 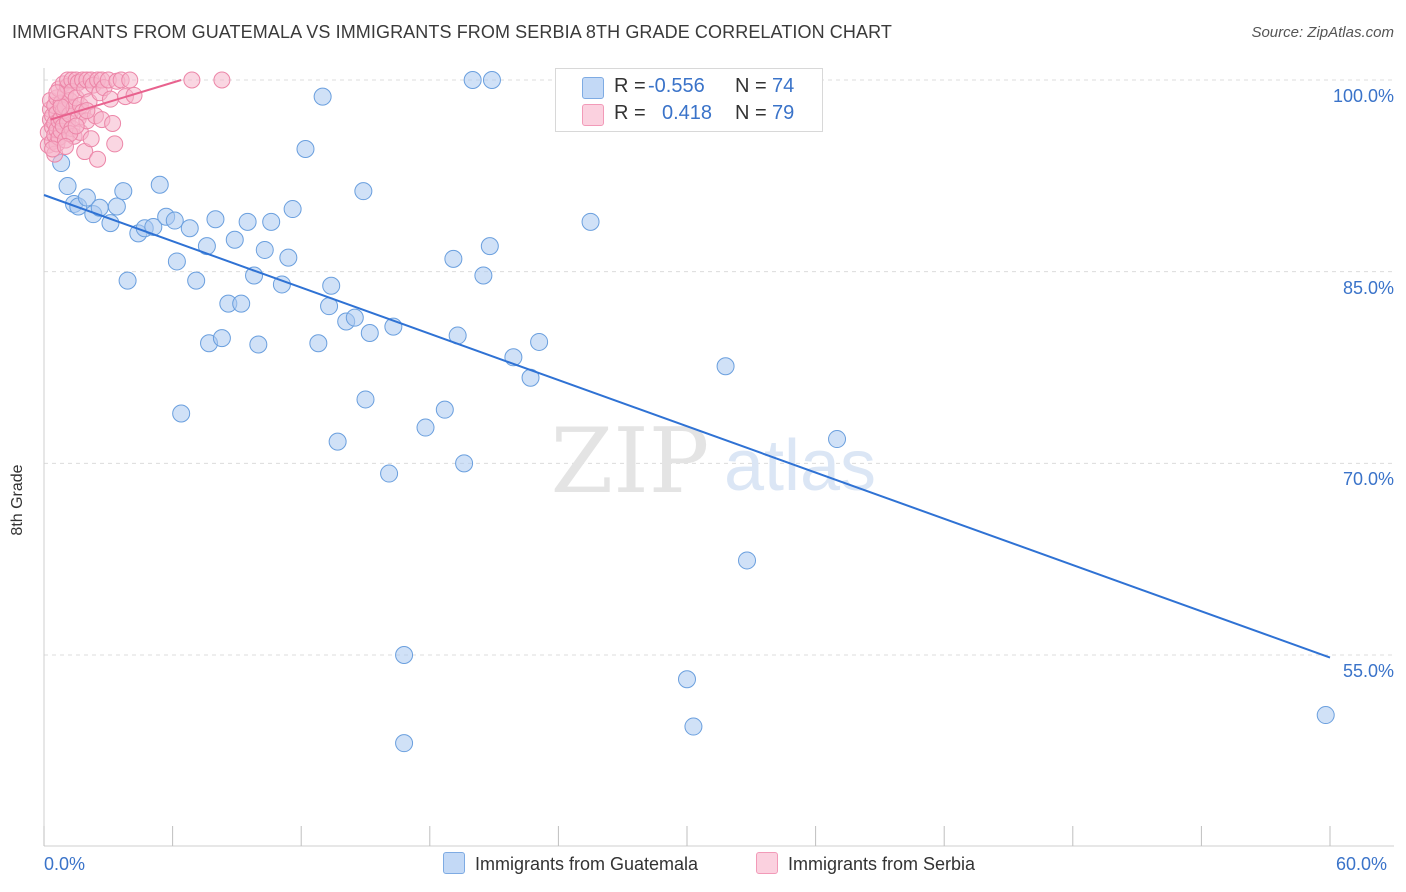 What do you see at coordinates (1368, 287) in the screenshot?
I see `y-tick-label: 85.0%` at bounding box center [1368, 287].